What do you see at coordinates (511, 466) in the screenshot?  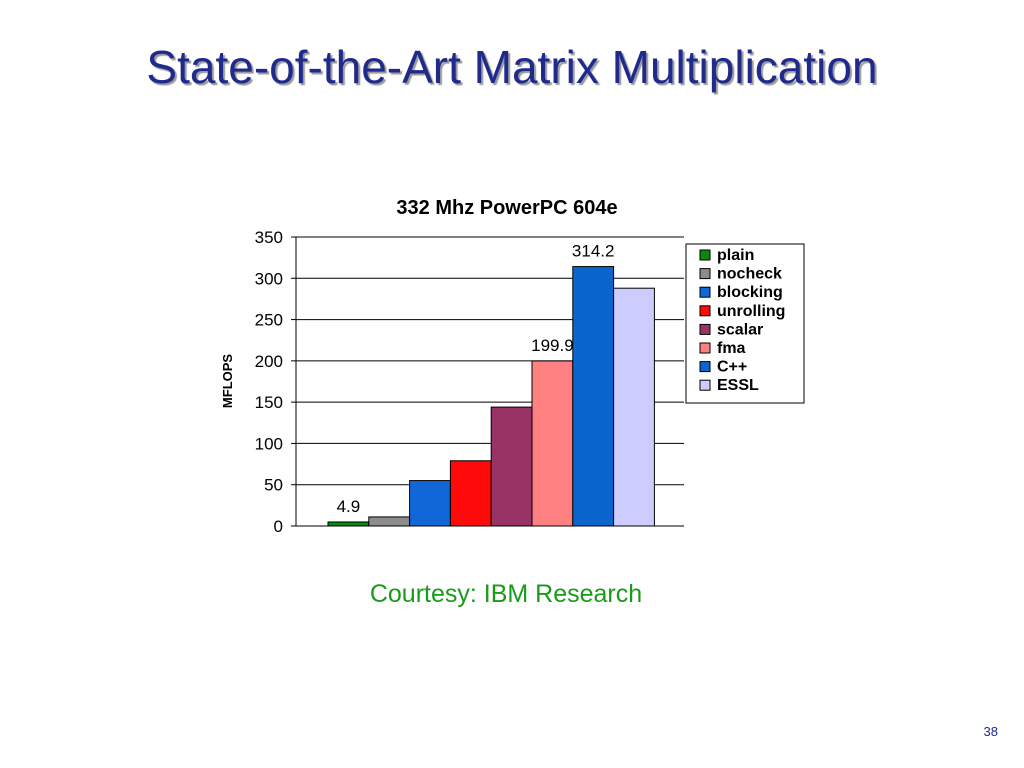 I see `bar-scalar` at bounding box center [511, 466].